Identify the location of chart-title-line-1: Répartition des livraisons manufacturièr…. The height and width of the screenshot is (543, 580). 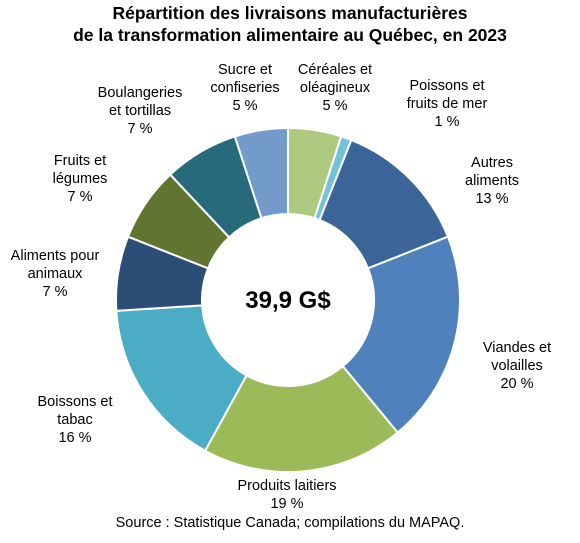
(290, 13).